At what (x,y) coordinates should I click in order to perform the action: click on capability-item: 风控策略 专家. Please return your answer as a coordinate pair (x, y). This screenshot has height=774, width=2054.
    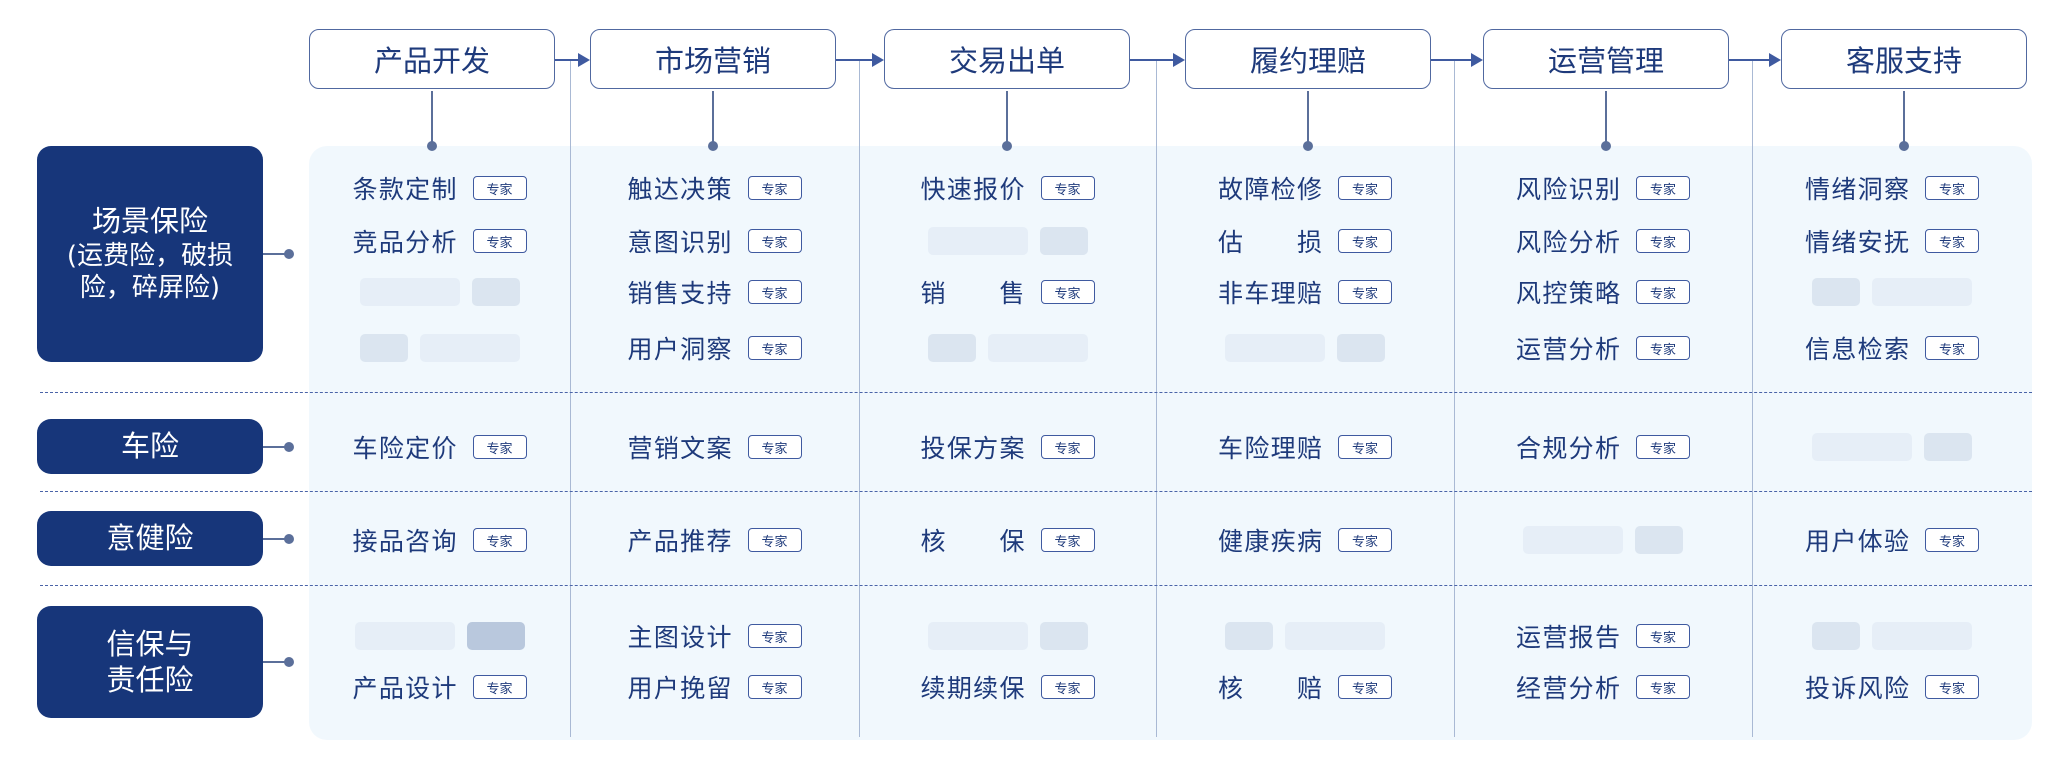
    Looking at the image, I should click on (1603, 292).